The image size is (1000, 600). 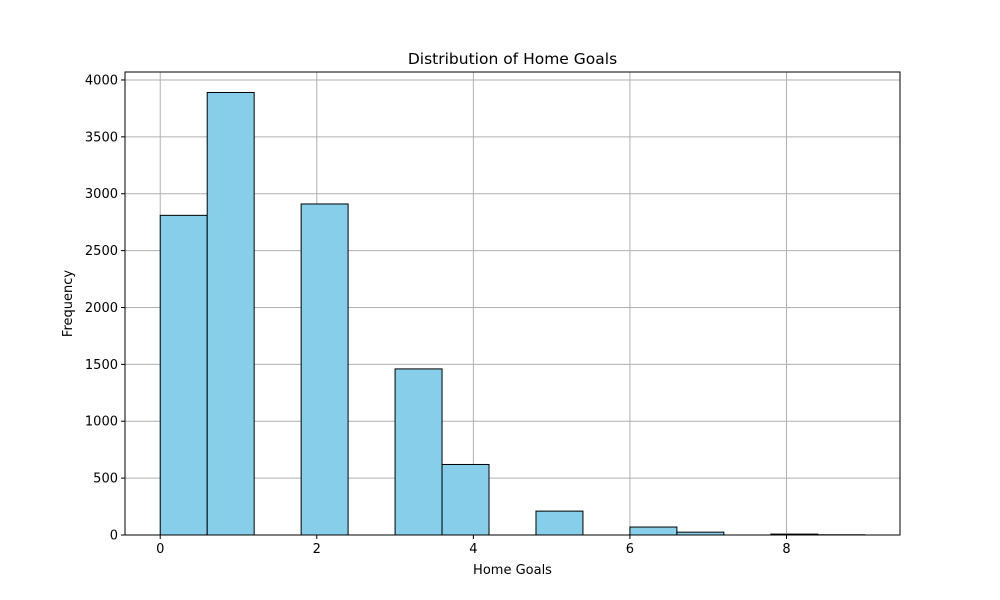 I want to click on y-tick-label: 500, so click(x=105, y=479).